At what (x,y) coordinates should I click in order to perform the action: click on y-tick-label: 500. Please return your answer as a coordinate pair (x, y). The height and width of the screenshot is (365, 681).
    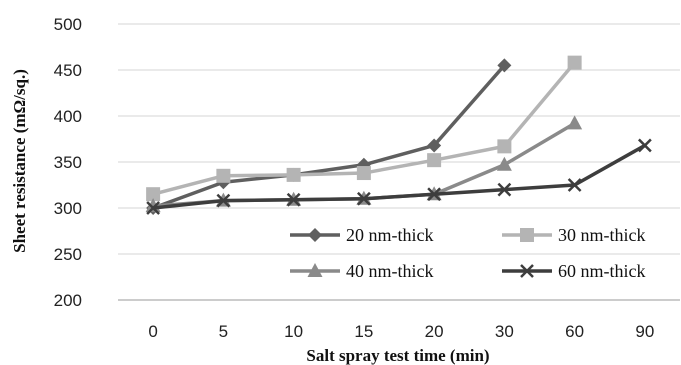
    Looking at the image, I should click on (68, 24).